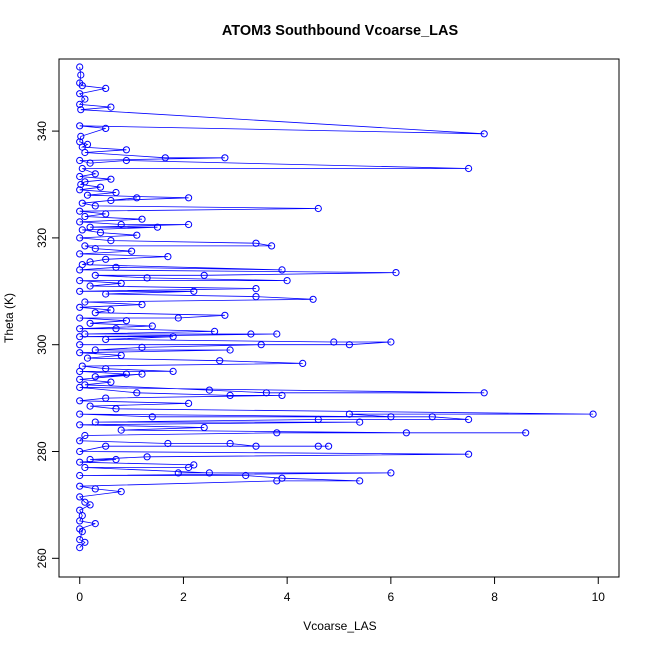 The height and width of the screenshot is (650, 650). Describe the element at coordinates (340, 590) in the screenshot. I see `x-axis: 0 2 4 6 8 10` at that location.